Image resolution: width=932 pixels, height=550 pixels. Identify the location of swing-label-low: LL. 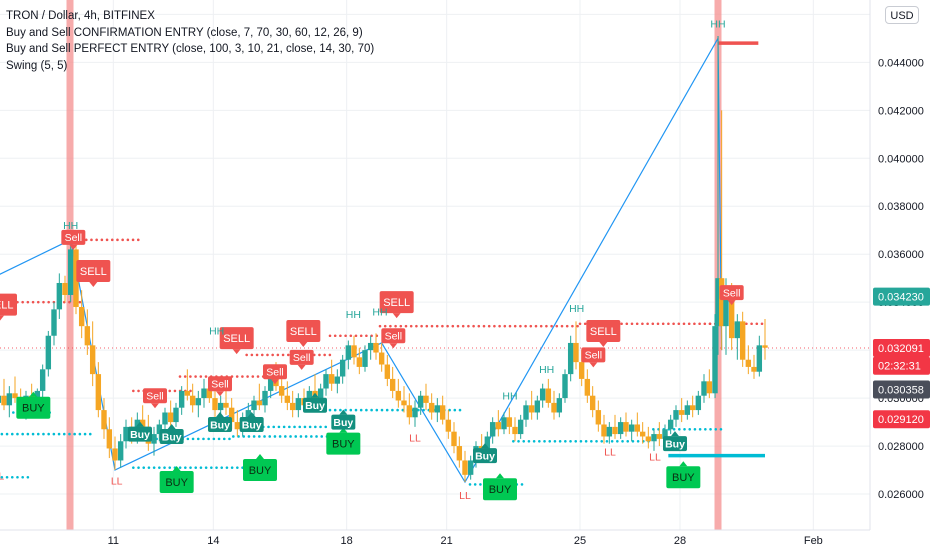
(655, 457).